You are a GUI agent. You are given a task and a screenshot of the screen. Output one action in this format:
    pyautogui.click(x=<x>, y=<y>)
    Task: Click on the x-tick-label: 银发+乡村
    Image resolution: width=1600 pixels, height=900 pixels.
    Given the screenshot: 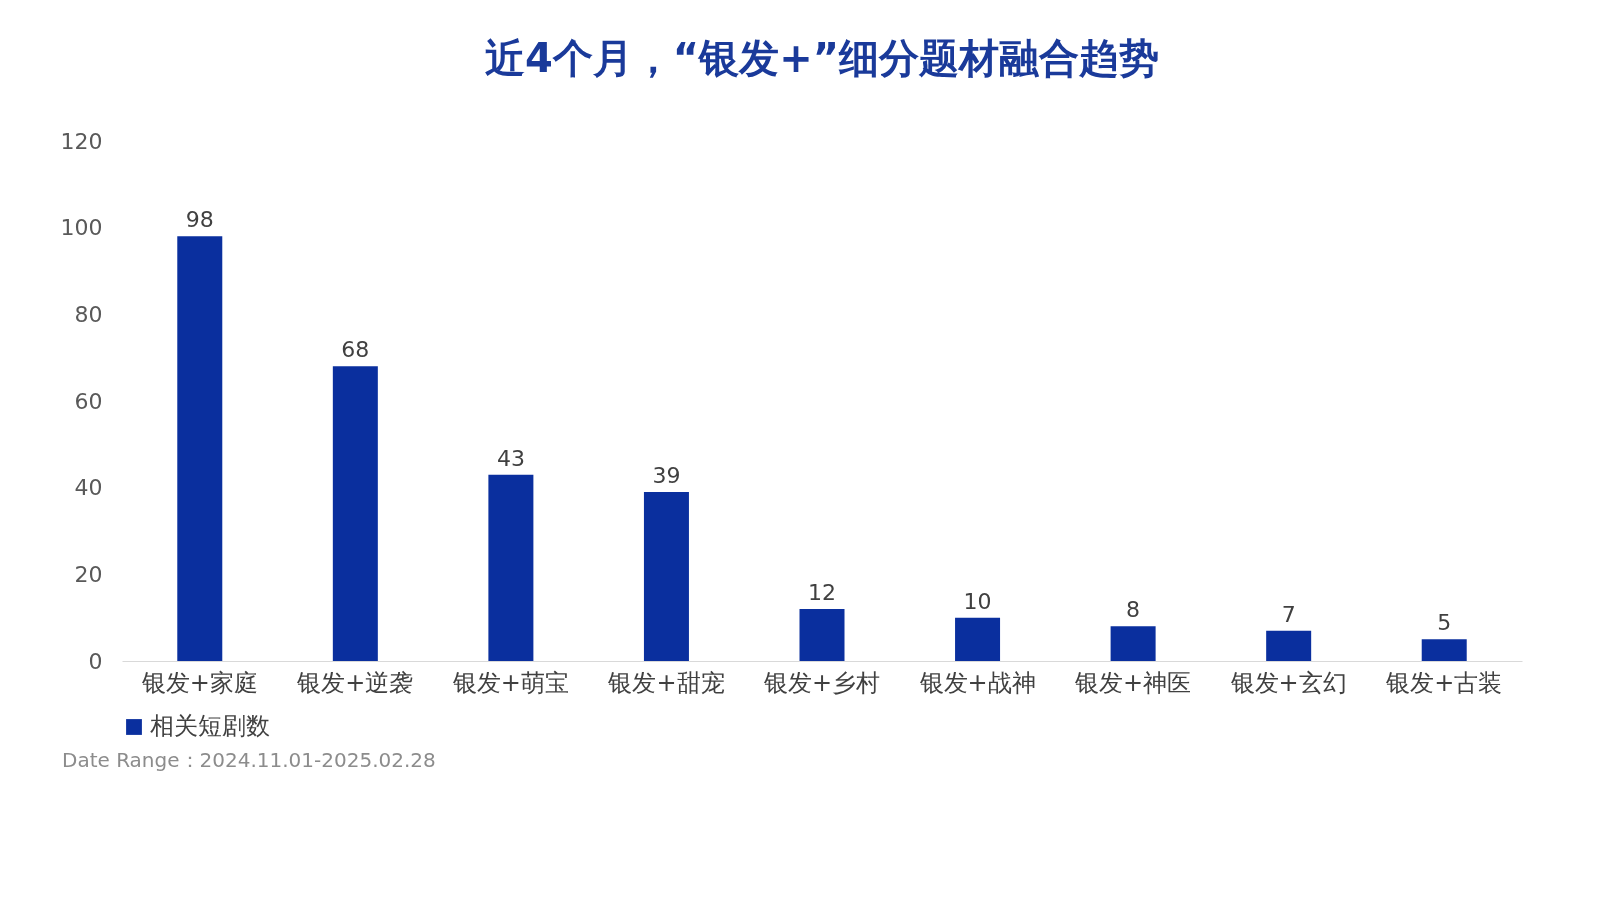 What is the action you would take?
    pyautogui.click(x=821, y=682)
    